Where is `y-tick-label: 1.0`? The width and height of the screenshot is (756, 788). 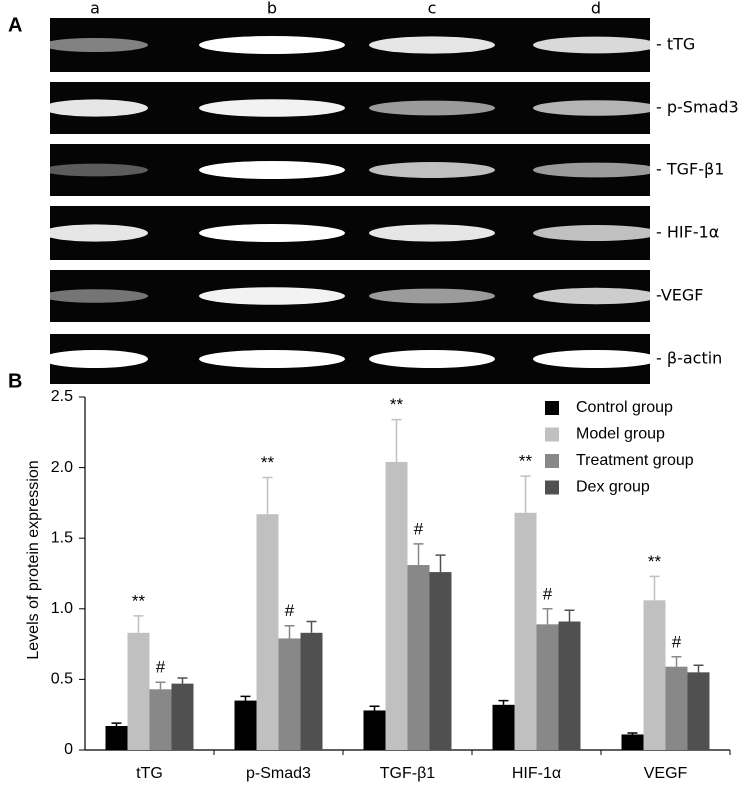
y-tick-label: 1.0 is located at coordinates (62, 608).